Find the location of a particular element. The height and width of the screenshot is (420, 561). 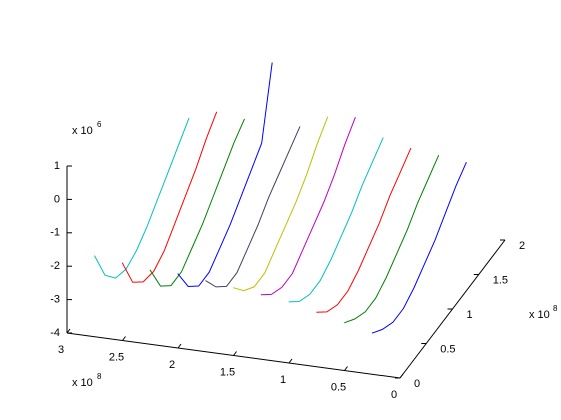

x-tick-label: 2.5 is located at coordinates (116, 357).